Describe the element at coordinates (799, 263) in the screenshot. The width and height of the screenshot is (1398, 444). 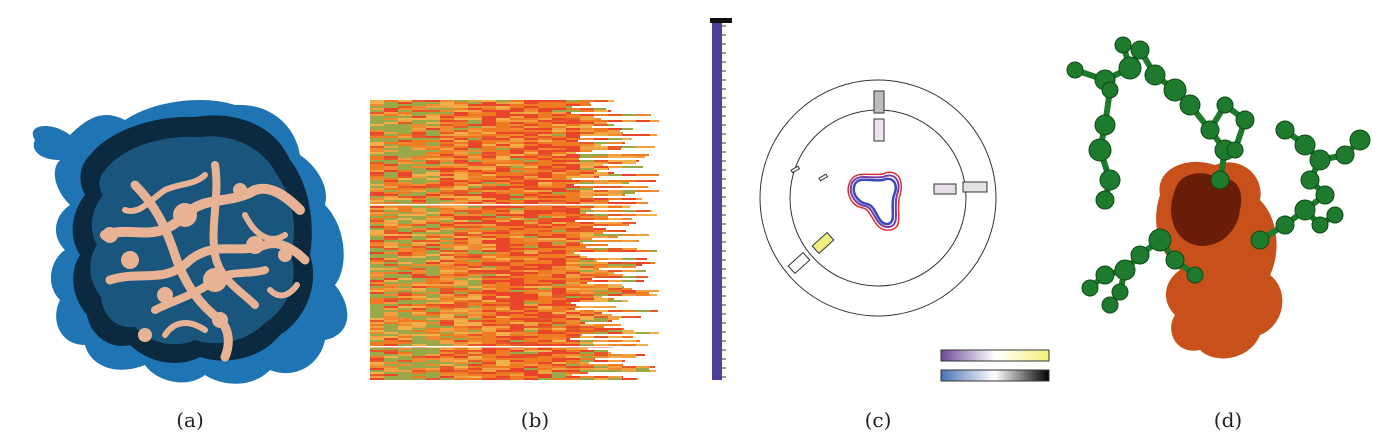
I see `sector-marker-lower-left-outer` at that location.